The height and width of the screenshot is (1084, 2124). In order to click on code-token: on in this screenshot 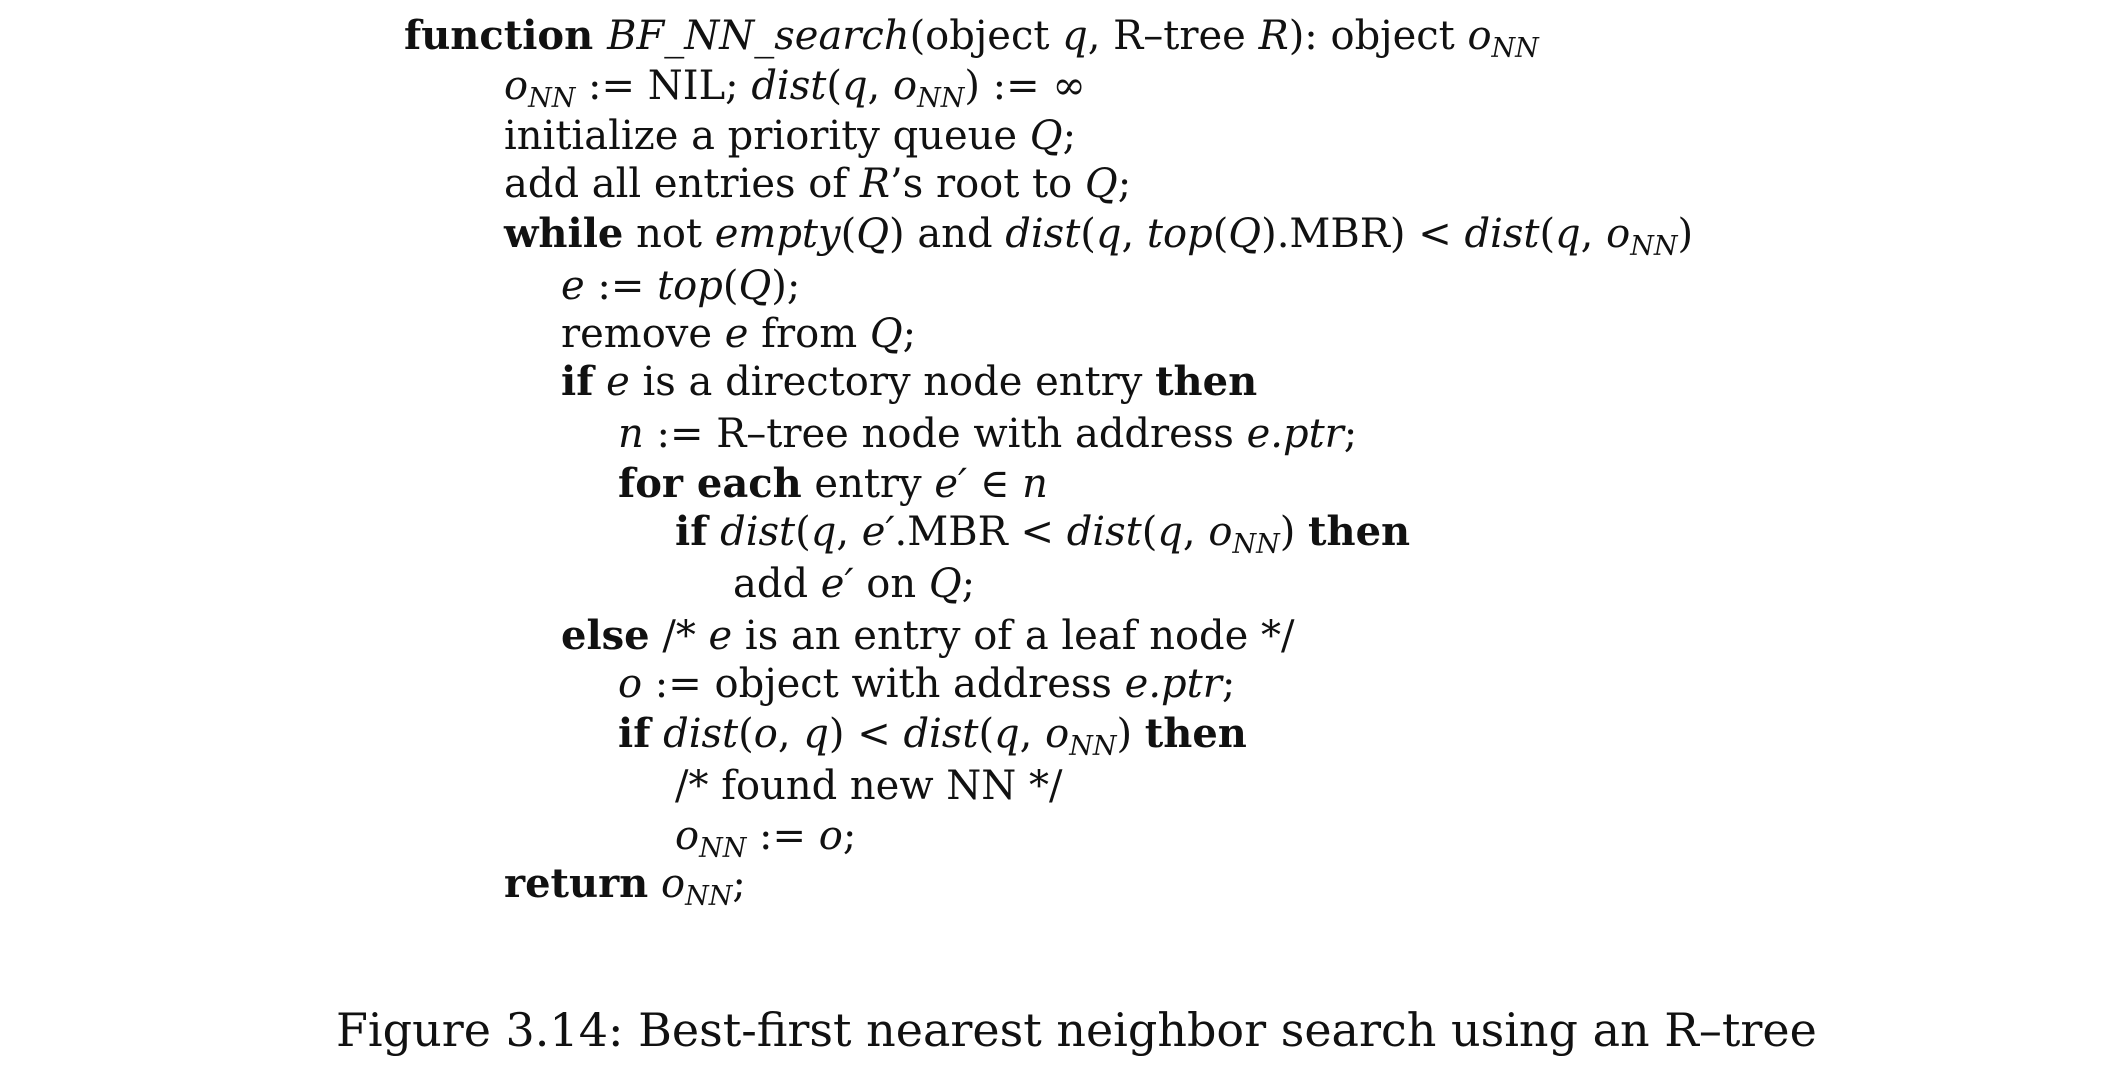, I will do `click(891, 584)`.